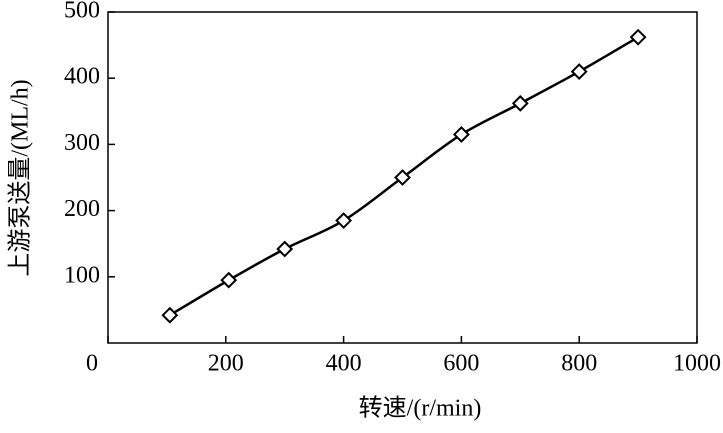 The width and height of the screenshot is (723, 433). What do you see at coordinates (82, 275) in the screenshot?
I see `y-tick-label: 100` at bounding box center [82, 275].